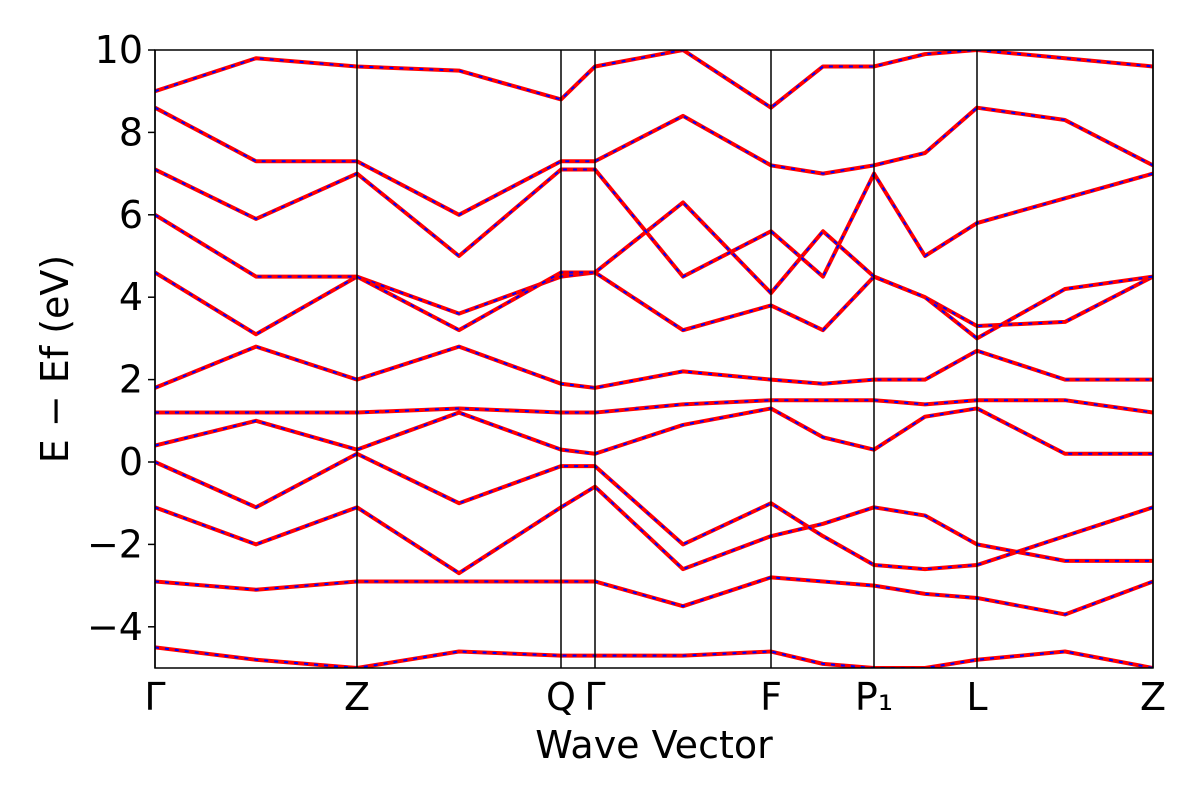 Image resolution: width=1200 pixels, height=800 pixels. What do you see at coordinates (115, 544) in the screenshot?
I see `y-tick-label: −2` at bounding box center [115, 544].